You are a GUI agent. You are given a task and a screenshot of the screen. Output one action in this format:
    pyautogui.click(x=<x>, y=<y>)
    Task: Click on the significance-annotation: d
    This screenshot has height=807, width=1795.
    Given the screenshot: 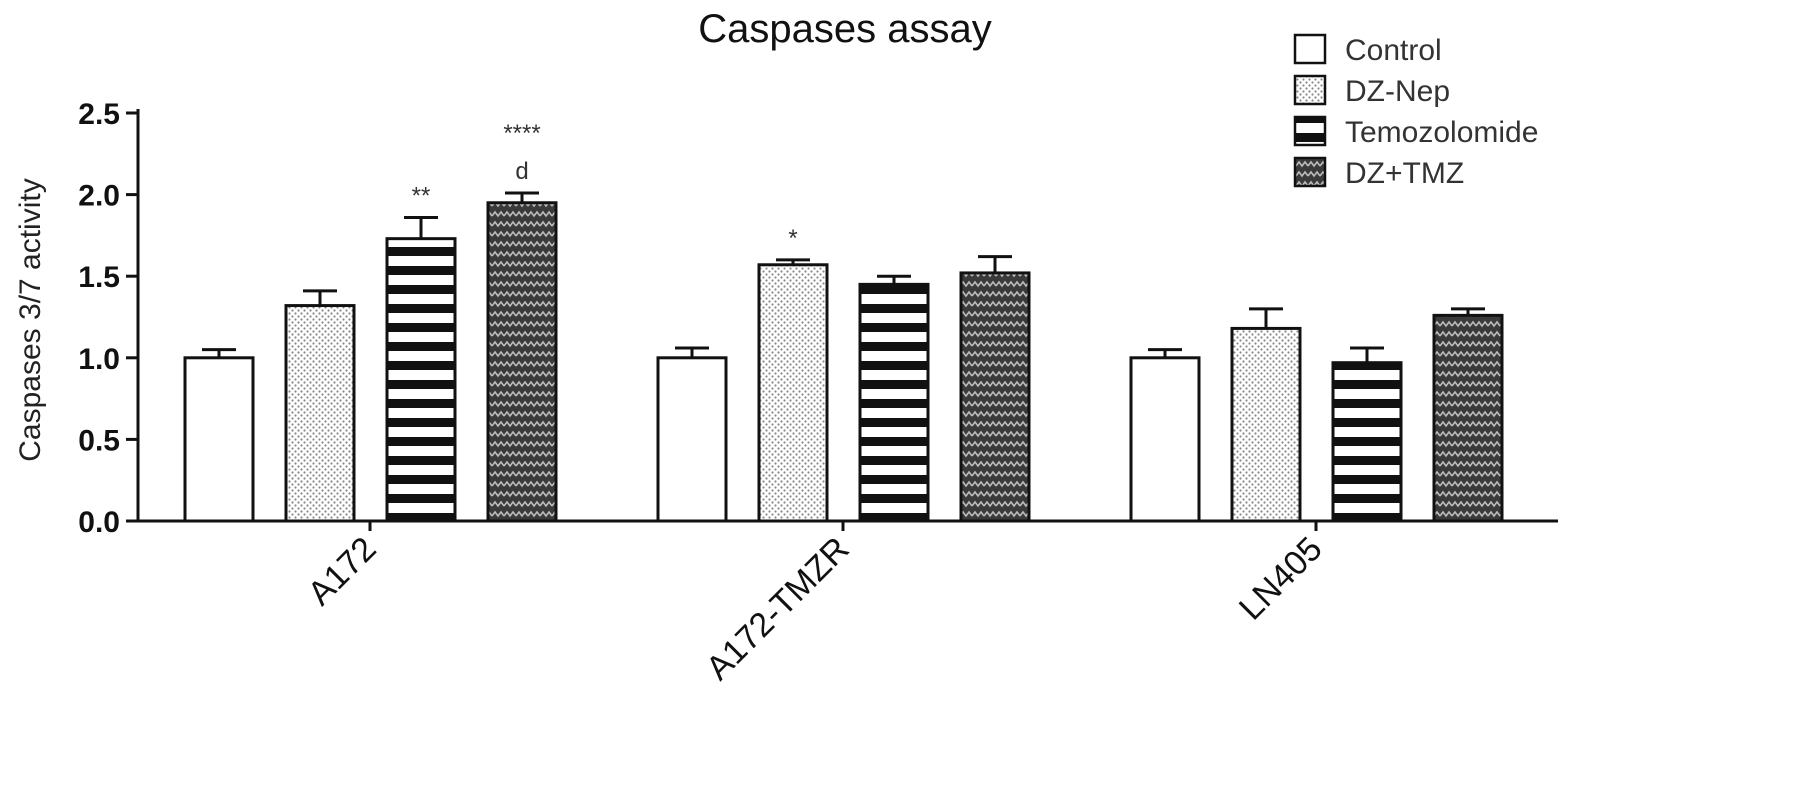 What is the action you would take?
    pyautogui.click(x=521, y=171)
    